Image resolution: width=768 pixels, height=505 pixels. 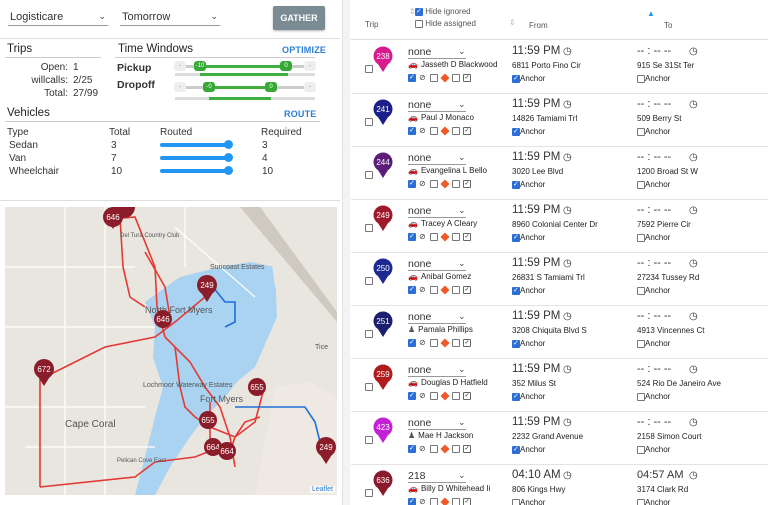 I want to click on pickup-start-knob: -10, so click(x=200, y=66).